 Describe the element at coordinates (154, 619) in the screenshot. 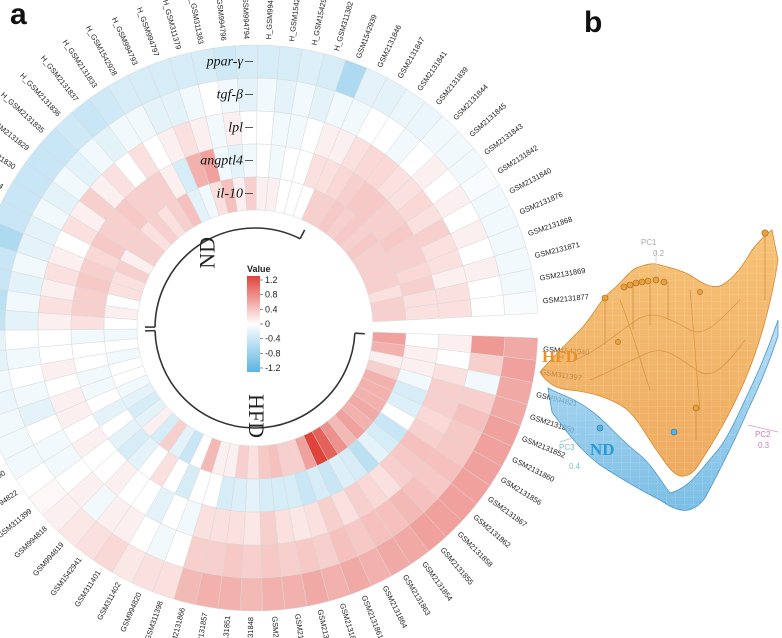

I see `sample-label: GSM311398` at that location.